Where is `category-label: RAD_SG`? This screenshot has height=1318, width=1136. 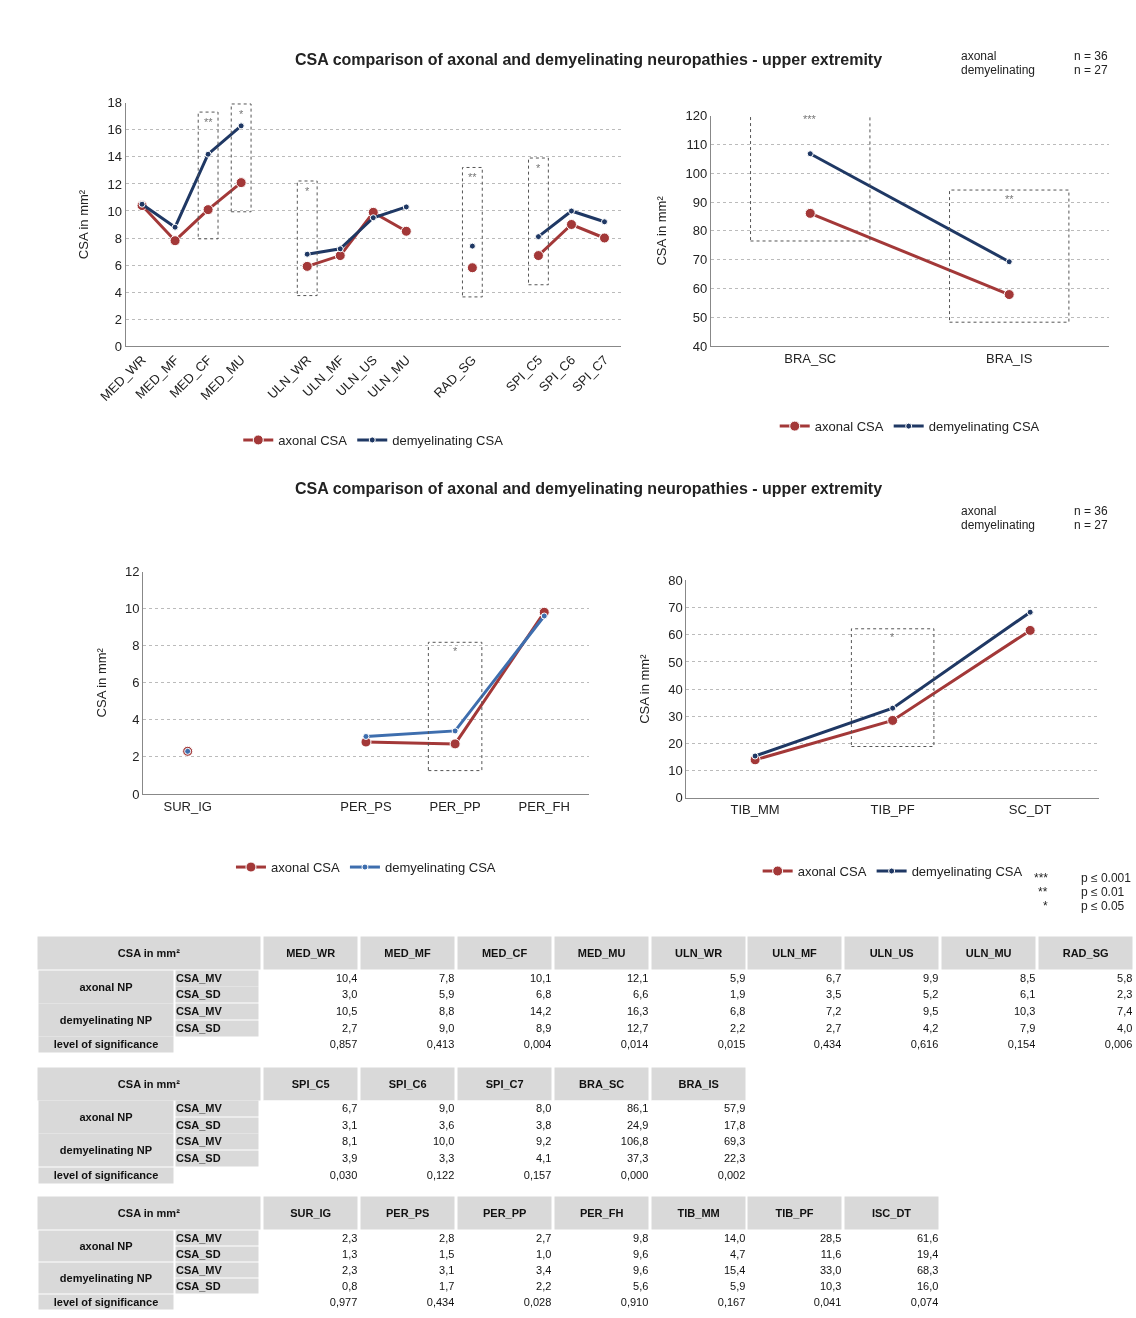
category-label: RAD_SG is located at coordinates (1085, 953).